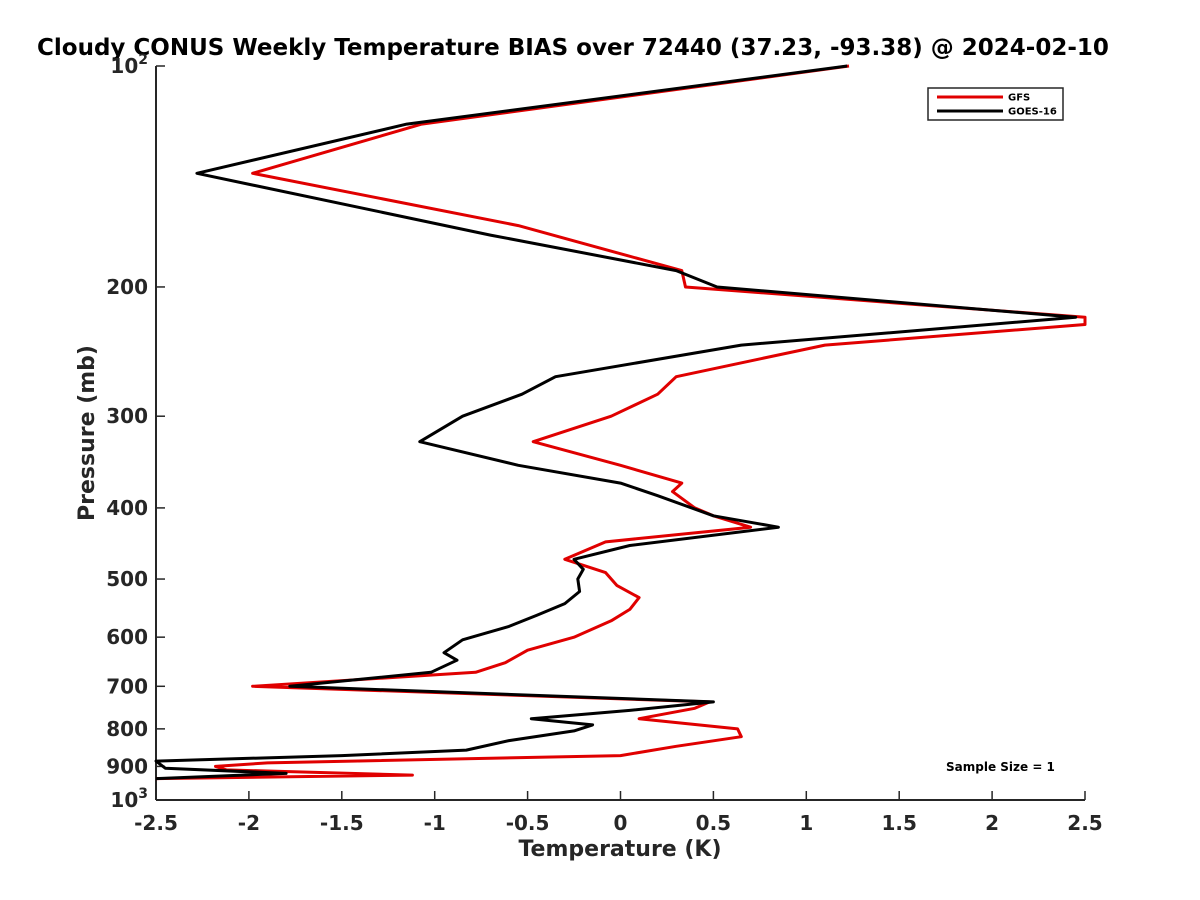 This screenshot has height=900, width=1200. I want to click on y-tick-label: 700, so click(127, 686).